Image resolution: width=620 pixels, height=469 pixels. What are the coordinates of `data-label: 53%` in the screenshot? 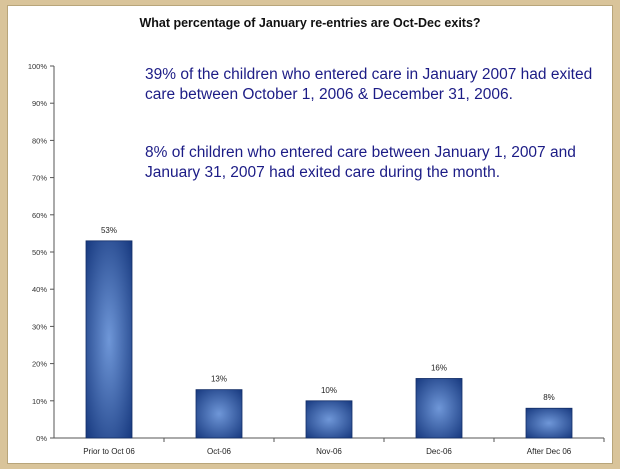 It's located at (109, 230).